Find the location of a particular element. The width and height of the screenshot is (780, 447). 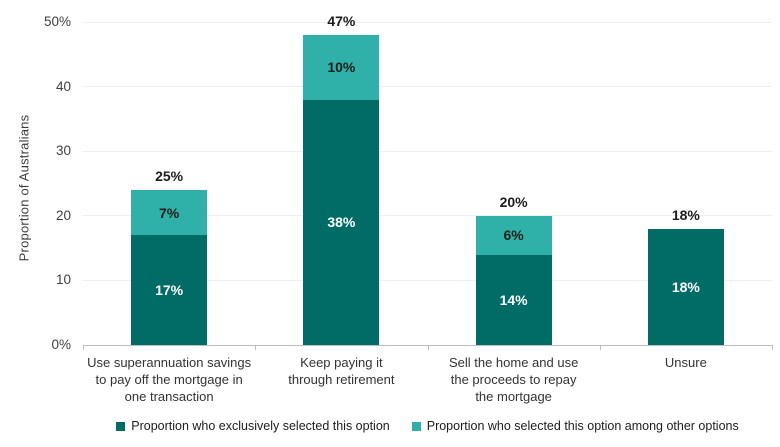

legend-swatch-among-icon is located at coordinates (416, 426).